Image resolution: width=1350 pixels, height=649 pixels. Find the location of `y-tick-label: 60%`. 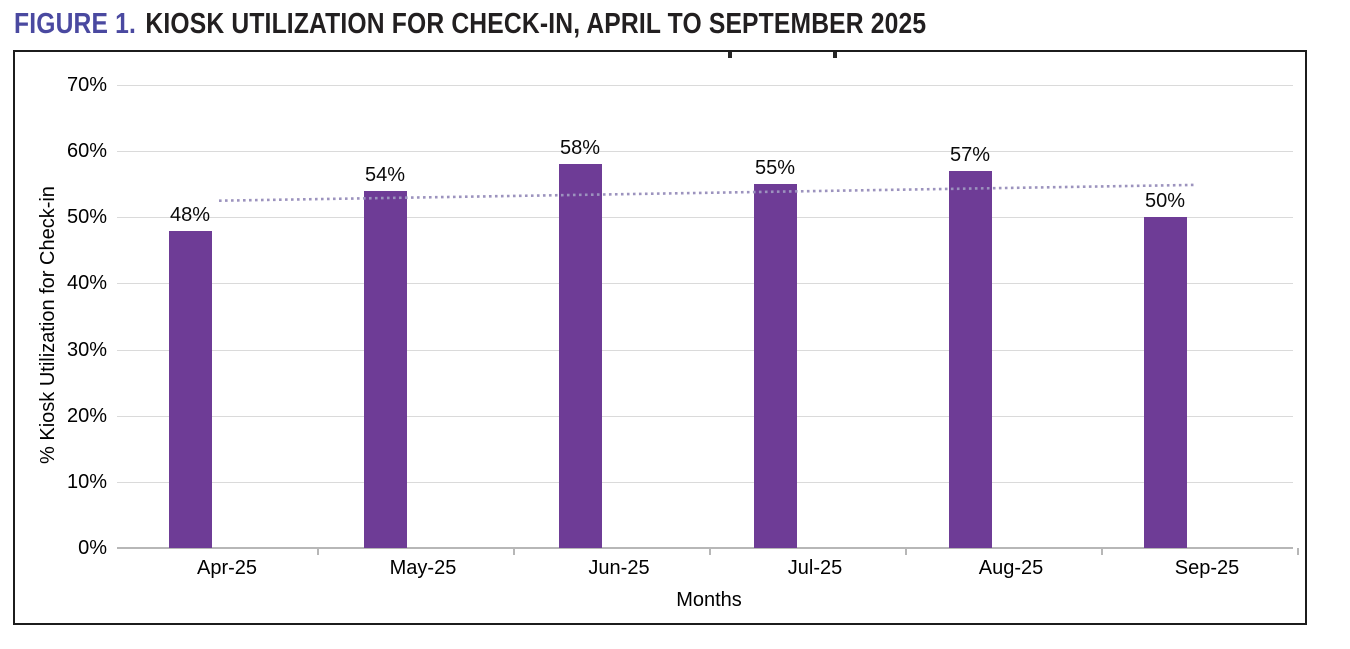

y-tick-label: 60% is located at coordinates (86, 151).